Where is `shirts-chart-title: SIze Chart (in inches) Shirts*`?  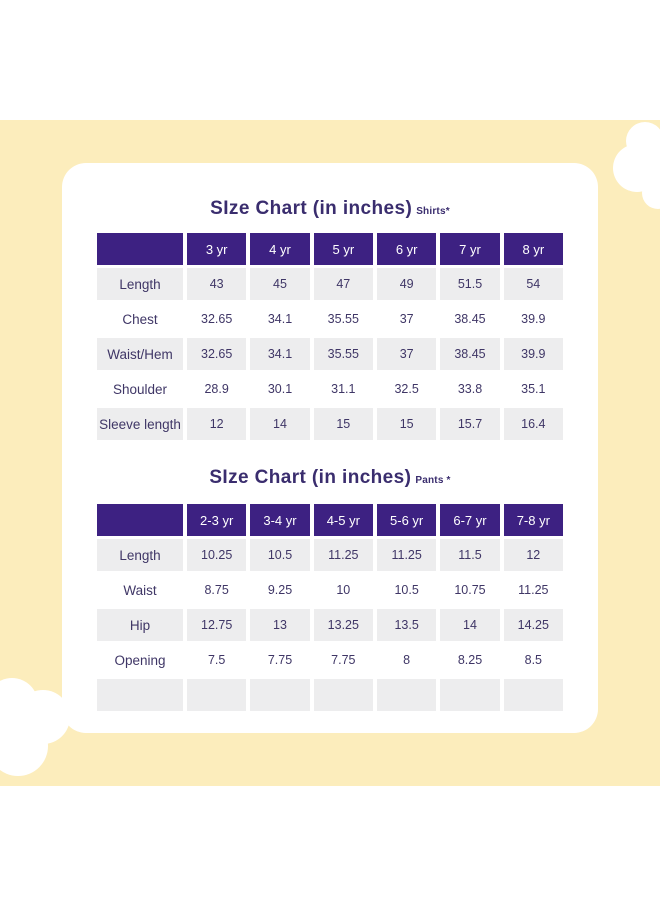 shirts-chart-title: SIze Chart (in inches) Shirts* is located at coordinates (330, 210).